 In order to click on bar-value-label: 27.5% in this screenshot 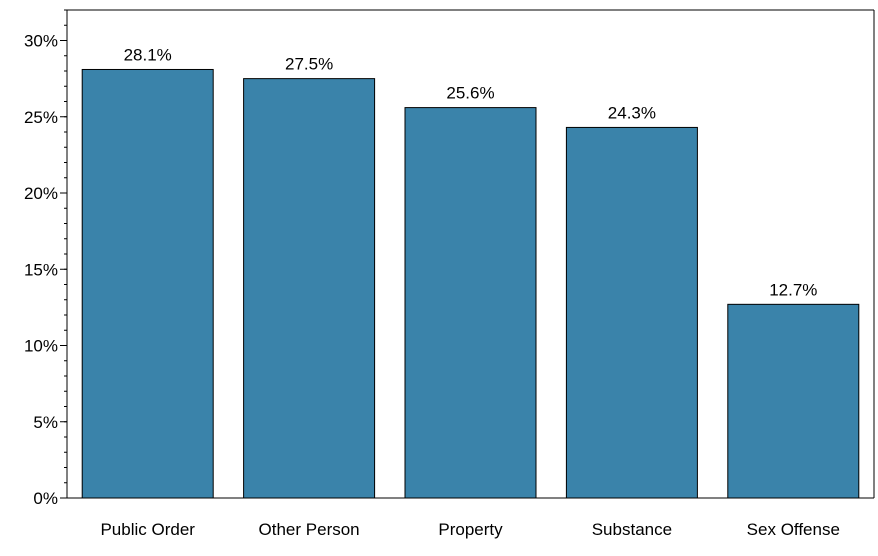, I will do `click(309, 64)`.